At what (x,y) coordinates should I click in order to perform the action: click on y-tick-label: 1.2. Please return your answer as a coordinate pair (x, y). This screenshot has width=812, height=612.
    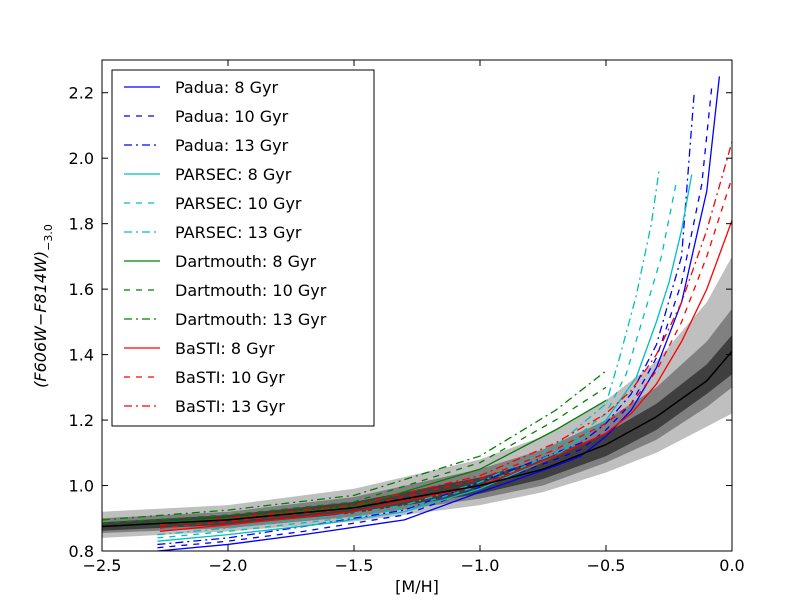
    Looking at the image, I should click on (81, 420).